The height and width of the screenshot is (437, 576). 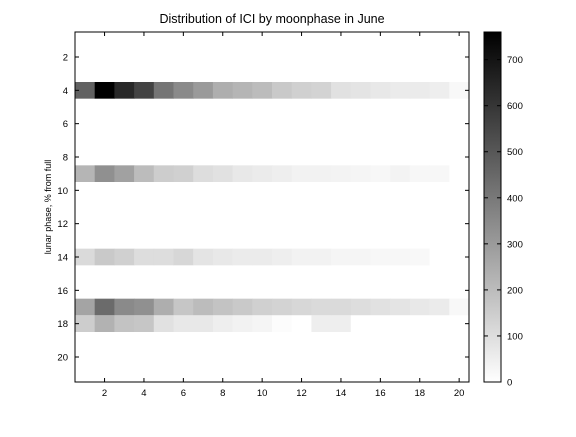 I want to click on chart-title: Distribution of ICI by moonphase in June, so click(x=271, y=19).